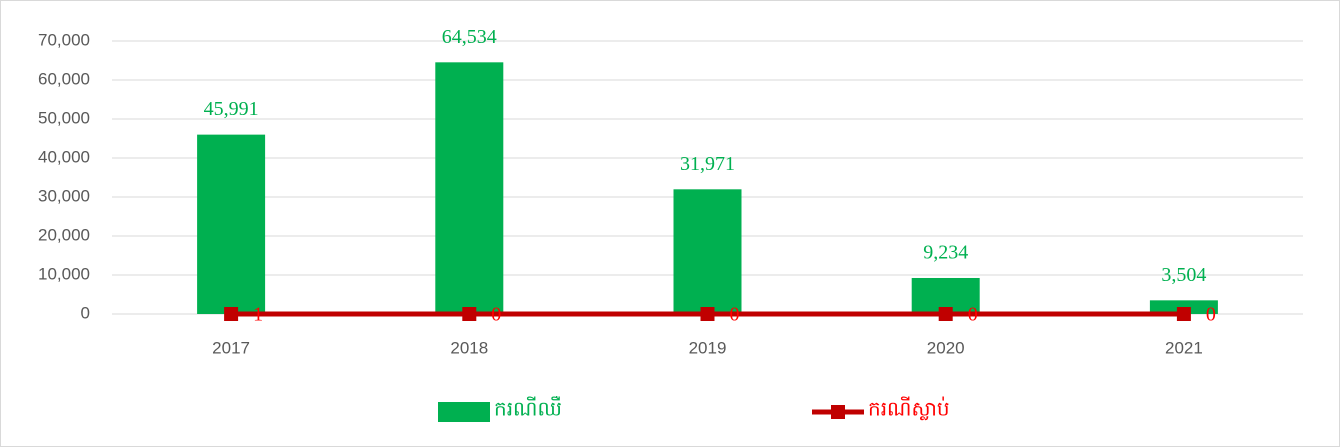 The width and height of the screenshot is (1340, 447). What do you see at coordinates (708, 347) in the screenshot?
I see `x-tick-label: 2019` at bounding box center [708, 347].